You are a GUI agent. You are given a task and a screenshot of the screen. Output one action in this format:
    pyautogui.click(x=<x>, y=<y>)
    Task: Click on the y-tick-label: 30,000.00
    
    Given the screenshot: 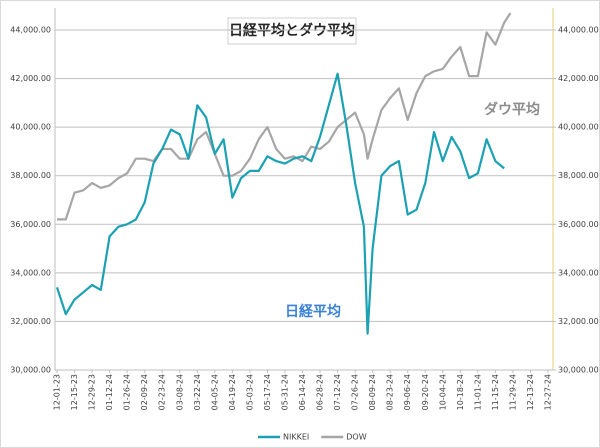 What is the action you would take?
    pyautogui.click(x=30, y=370)
    